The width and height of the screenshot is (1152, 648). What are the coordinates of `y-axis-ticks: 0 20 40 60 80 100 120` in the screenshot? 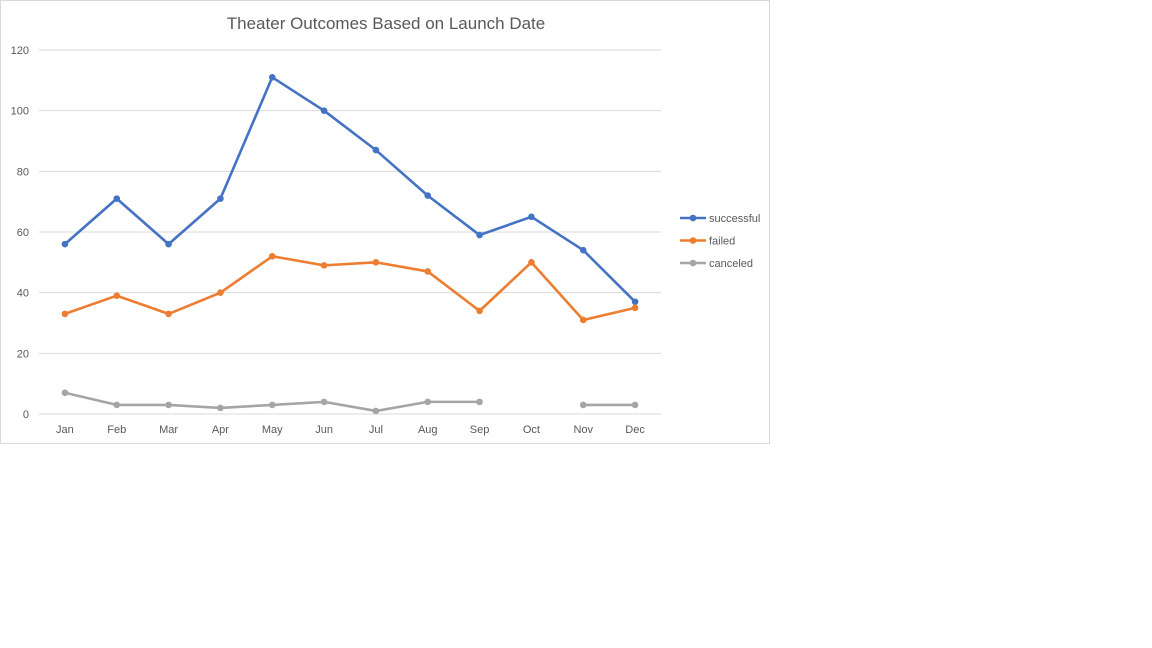 It's located at (20, 233).